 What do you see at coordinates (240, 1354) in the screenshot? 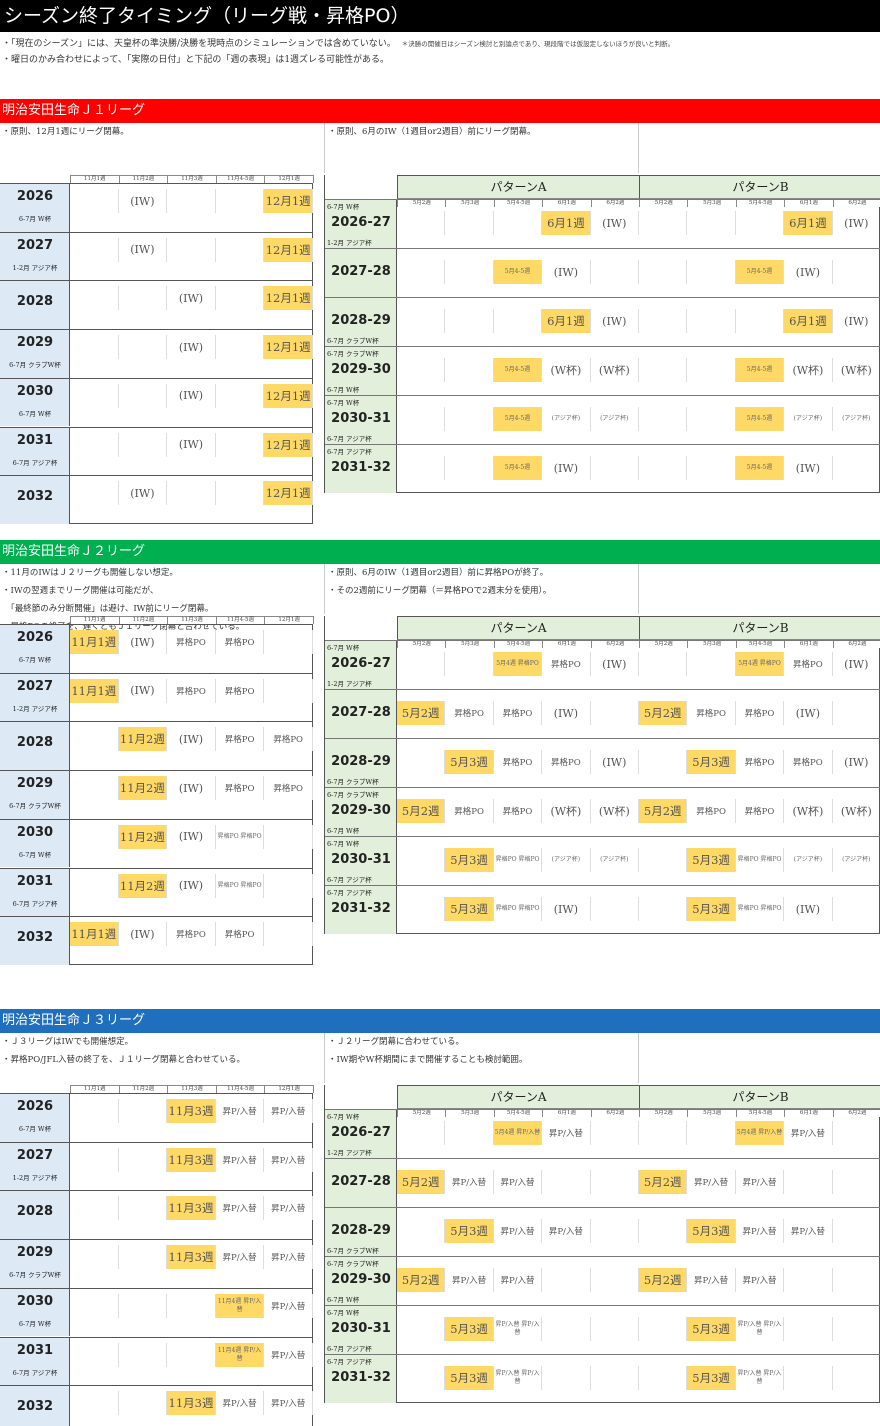
I see `schedule-cell: 11月4週 昇P/入替` at bounding box center [240, 1354].